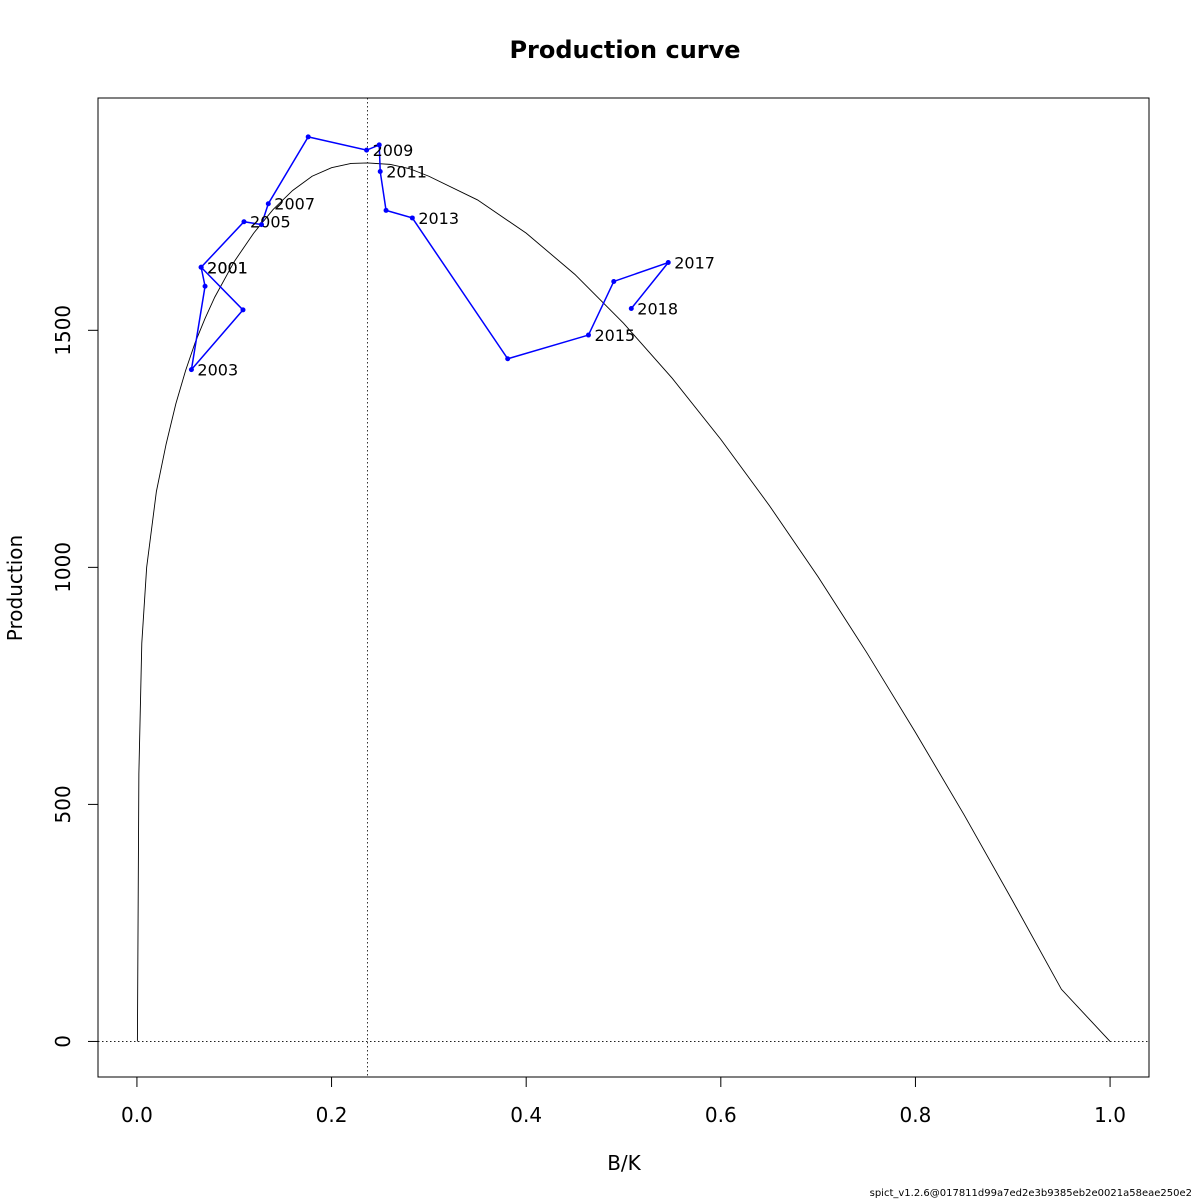 Image resolution: width=1200 pixels, height=1200 pixels. Describe the element at coordinates (15, 588) in the screenshot. I see `y-axis-title: Production` at that location.